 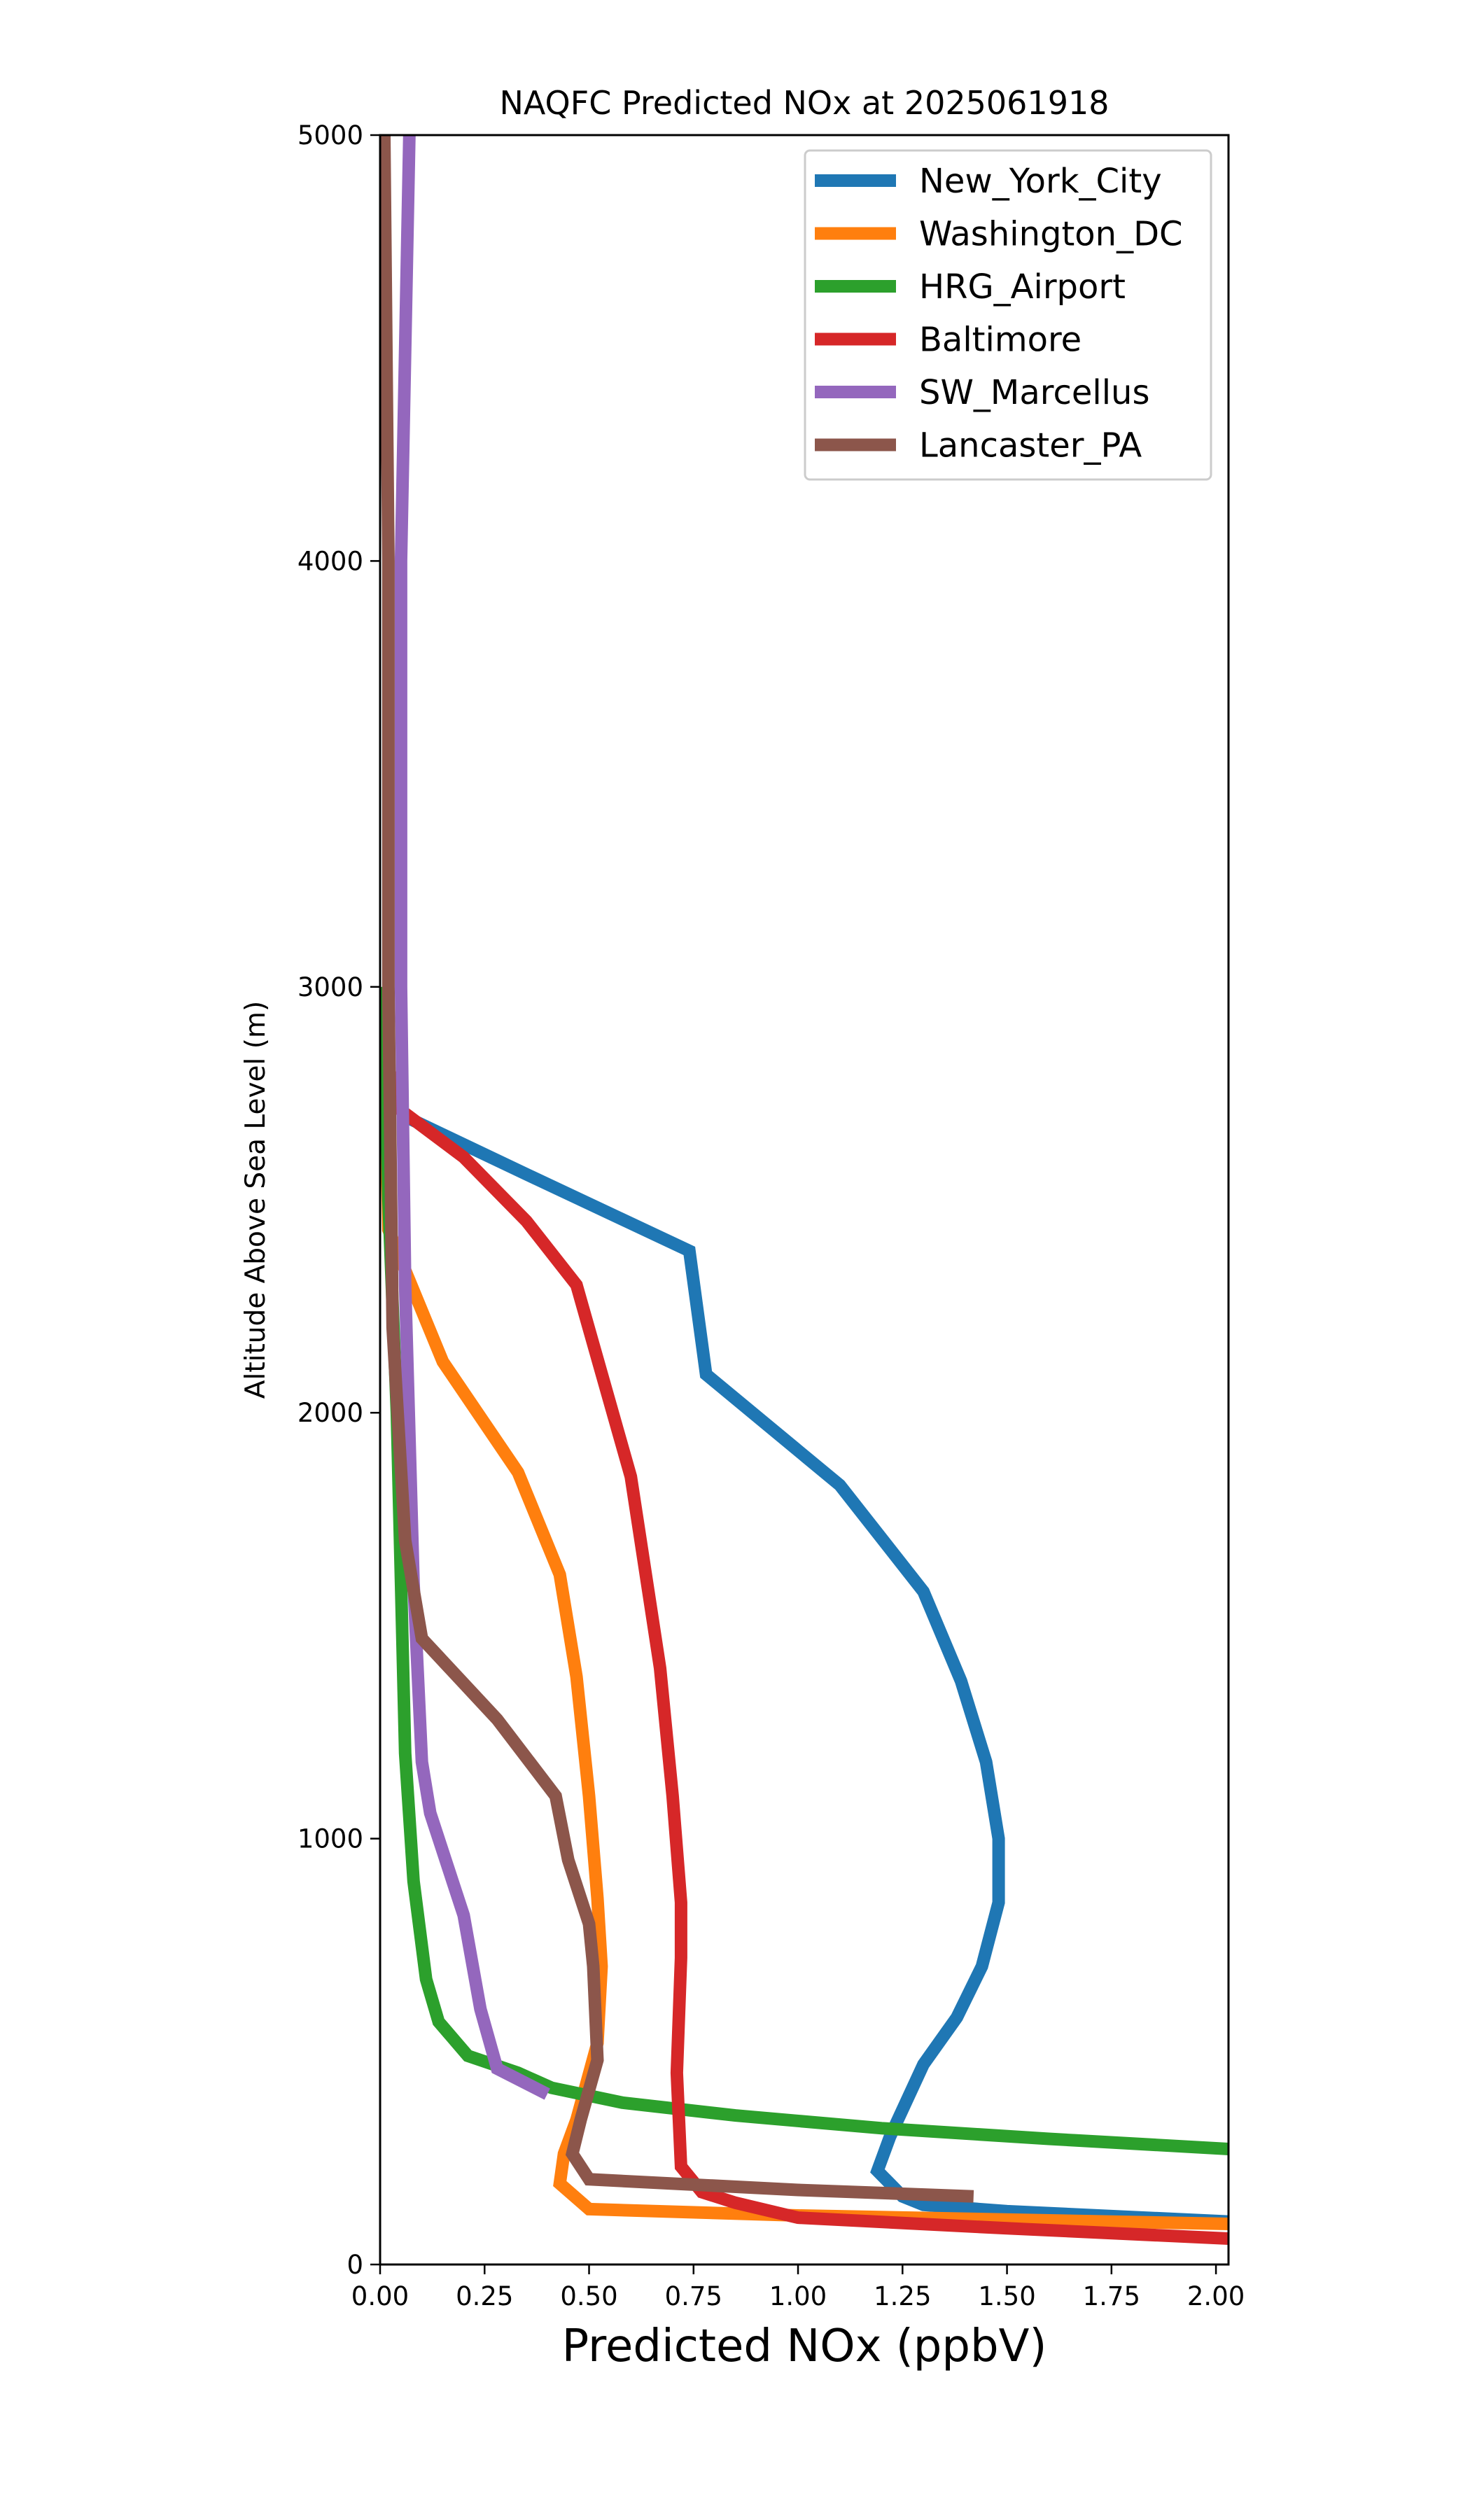 What do you see at coordinates (804, 103) in the screenshot?
I see `chart-title: NAQFC Predicted NOx at 2025061918` at bounding box center [804, 103].